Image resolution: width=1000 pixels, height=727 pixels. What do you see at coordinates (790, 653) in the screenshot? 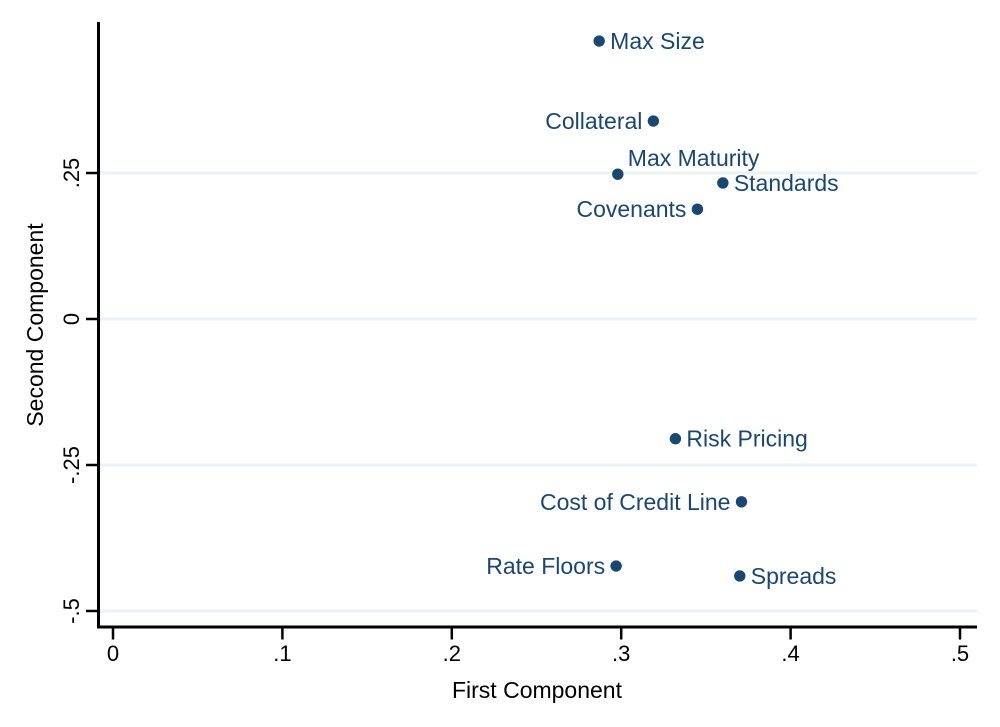
I see `x-tick-label-.4: .4` at bounding box center [790, 653].